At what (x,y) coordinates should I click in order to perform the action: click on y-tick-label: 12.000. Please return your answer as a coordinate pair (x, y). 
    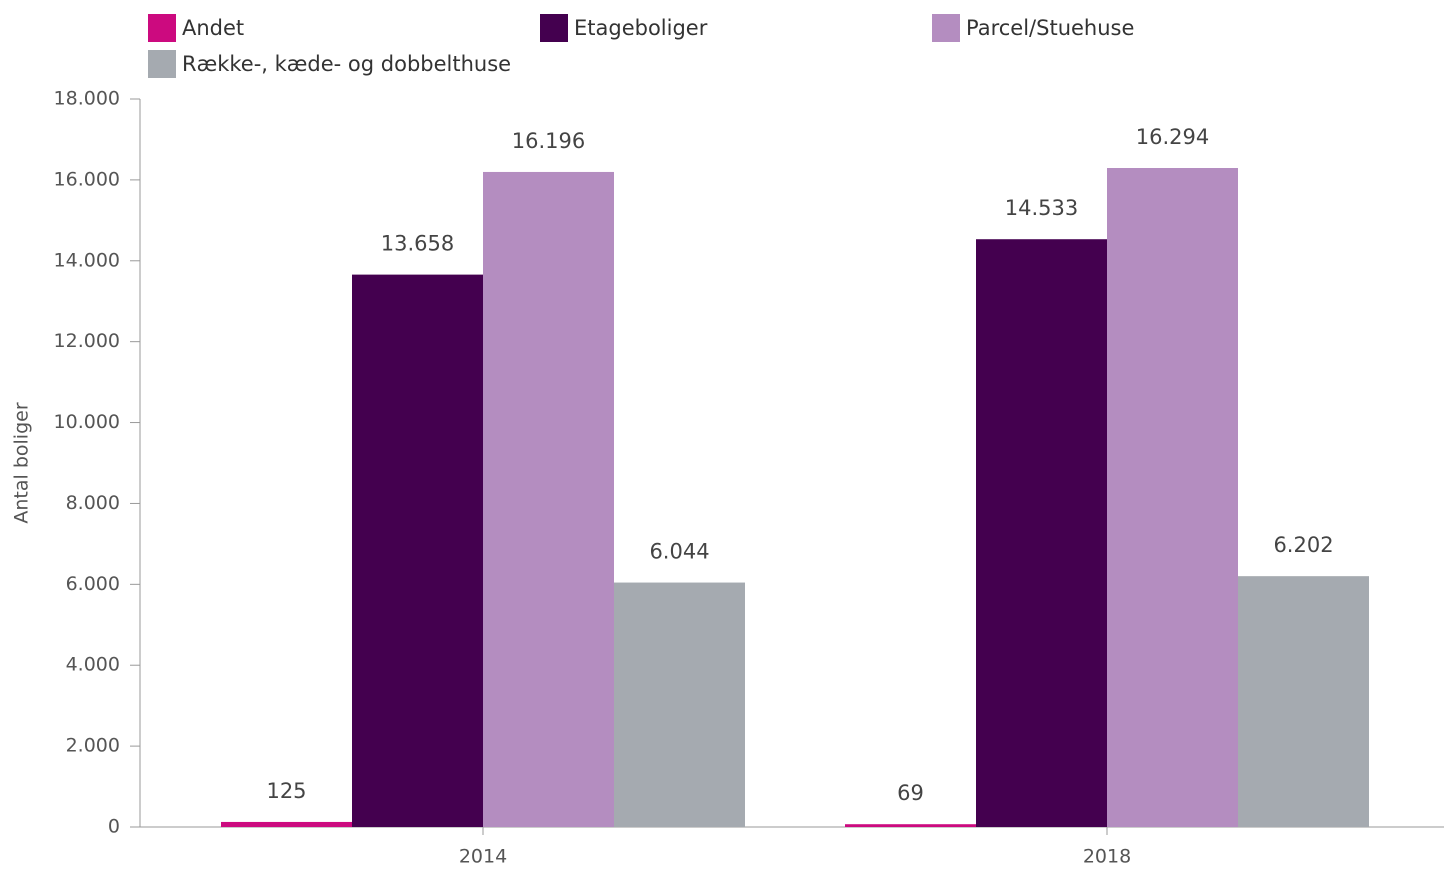
    Looking at the image, I should click on (87, 341).